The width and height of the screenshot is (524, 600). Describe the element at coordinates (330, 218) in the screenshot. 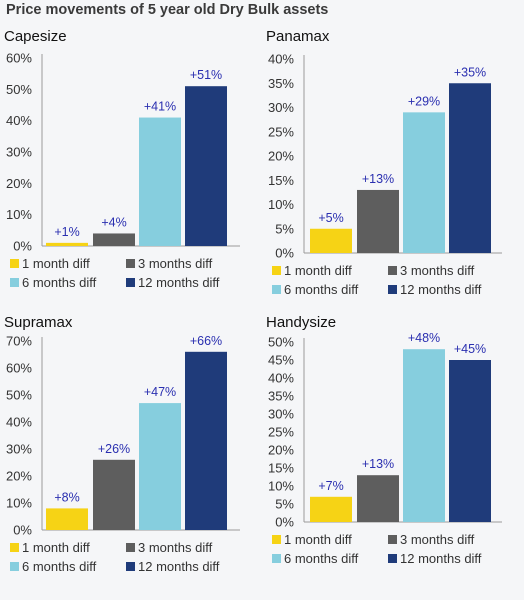

I see `data-label: +5%` at that location.